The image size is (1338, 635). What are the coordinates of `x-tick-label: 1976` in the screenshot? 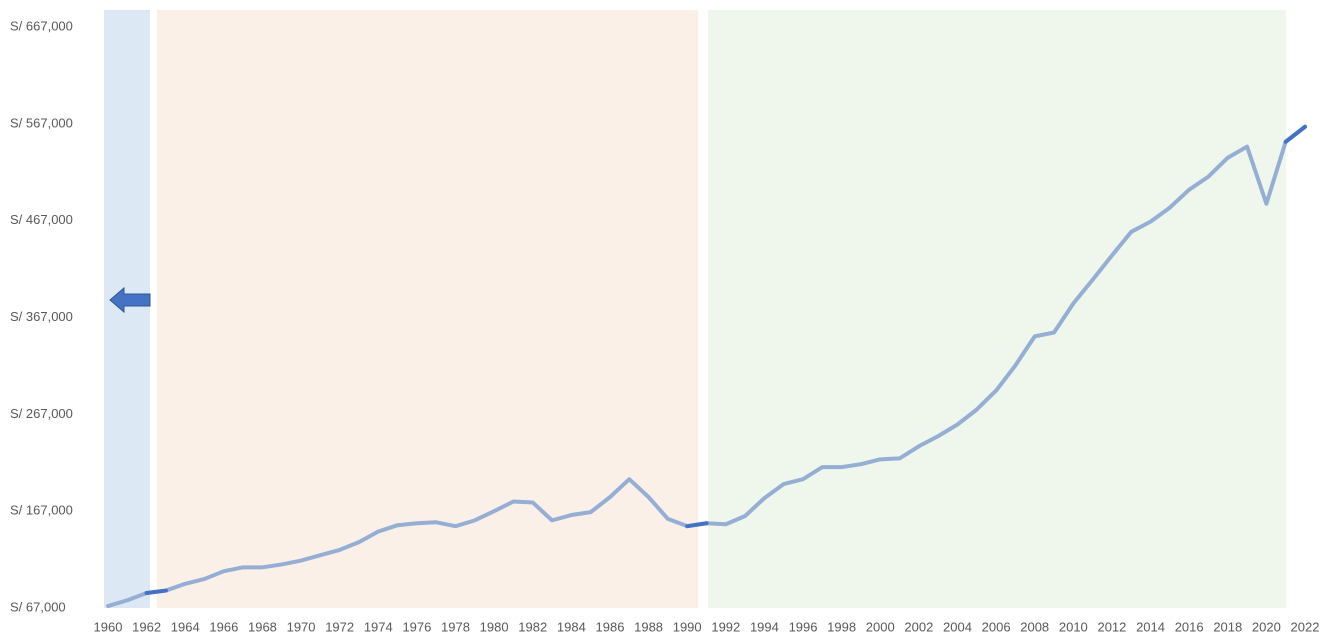 It's located at (416, 626).